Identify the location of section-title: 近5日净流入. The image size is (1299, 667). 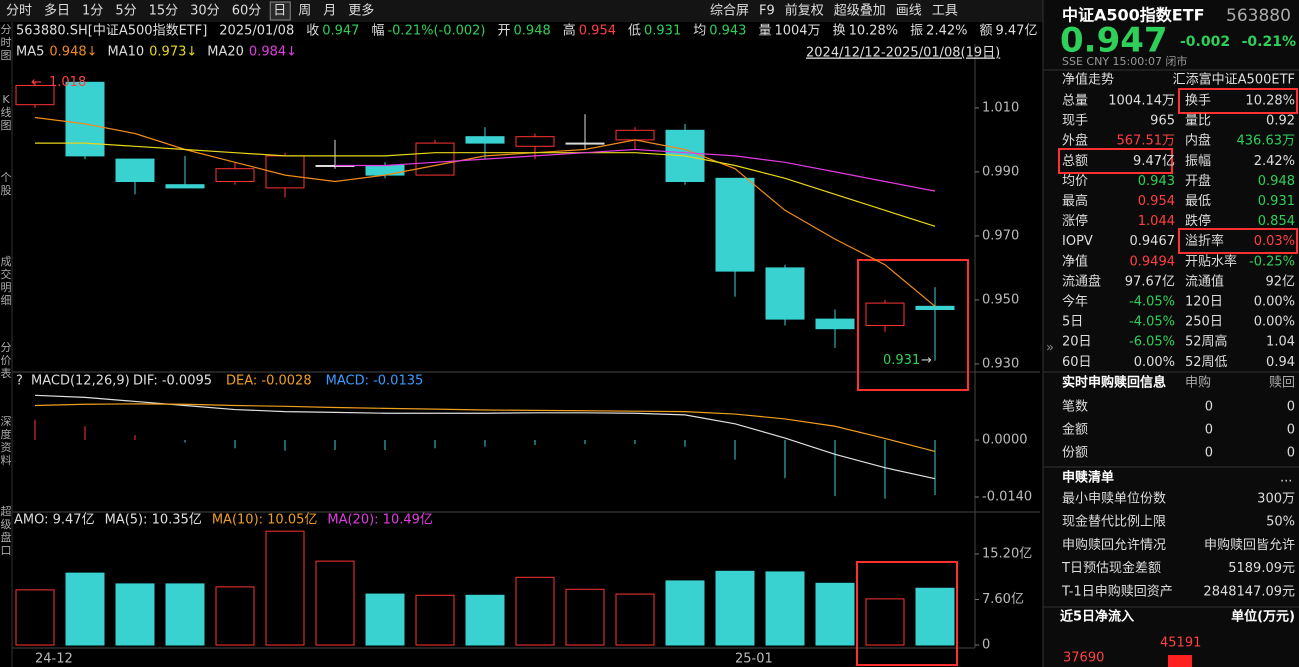
(1097, 617).